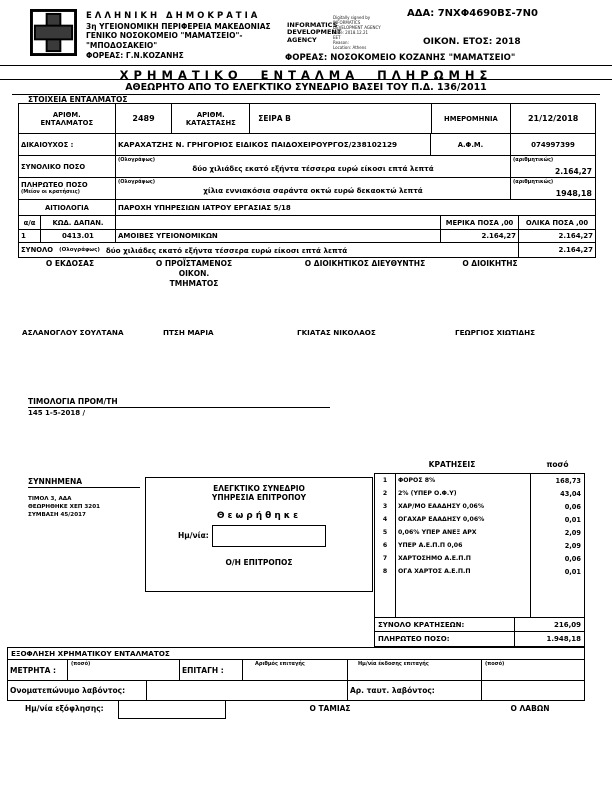 This screenshot has width=612, height=792. I want to click on deductions-sum-label: ΣΥΝΟΛΟ ΚΡΑΤΗΣΕΩΝ:, so click(421, 625).